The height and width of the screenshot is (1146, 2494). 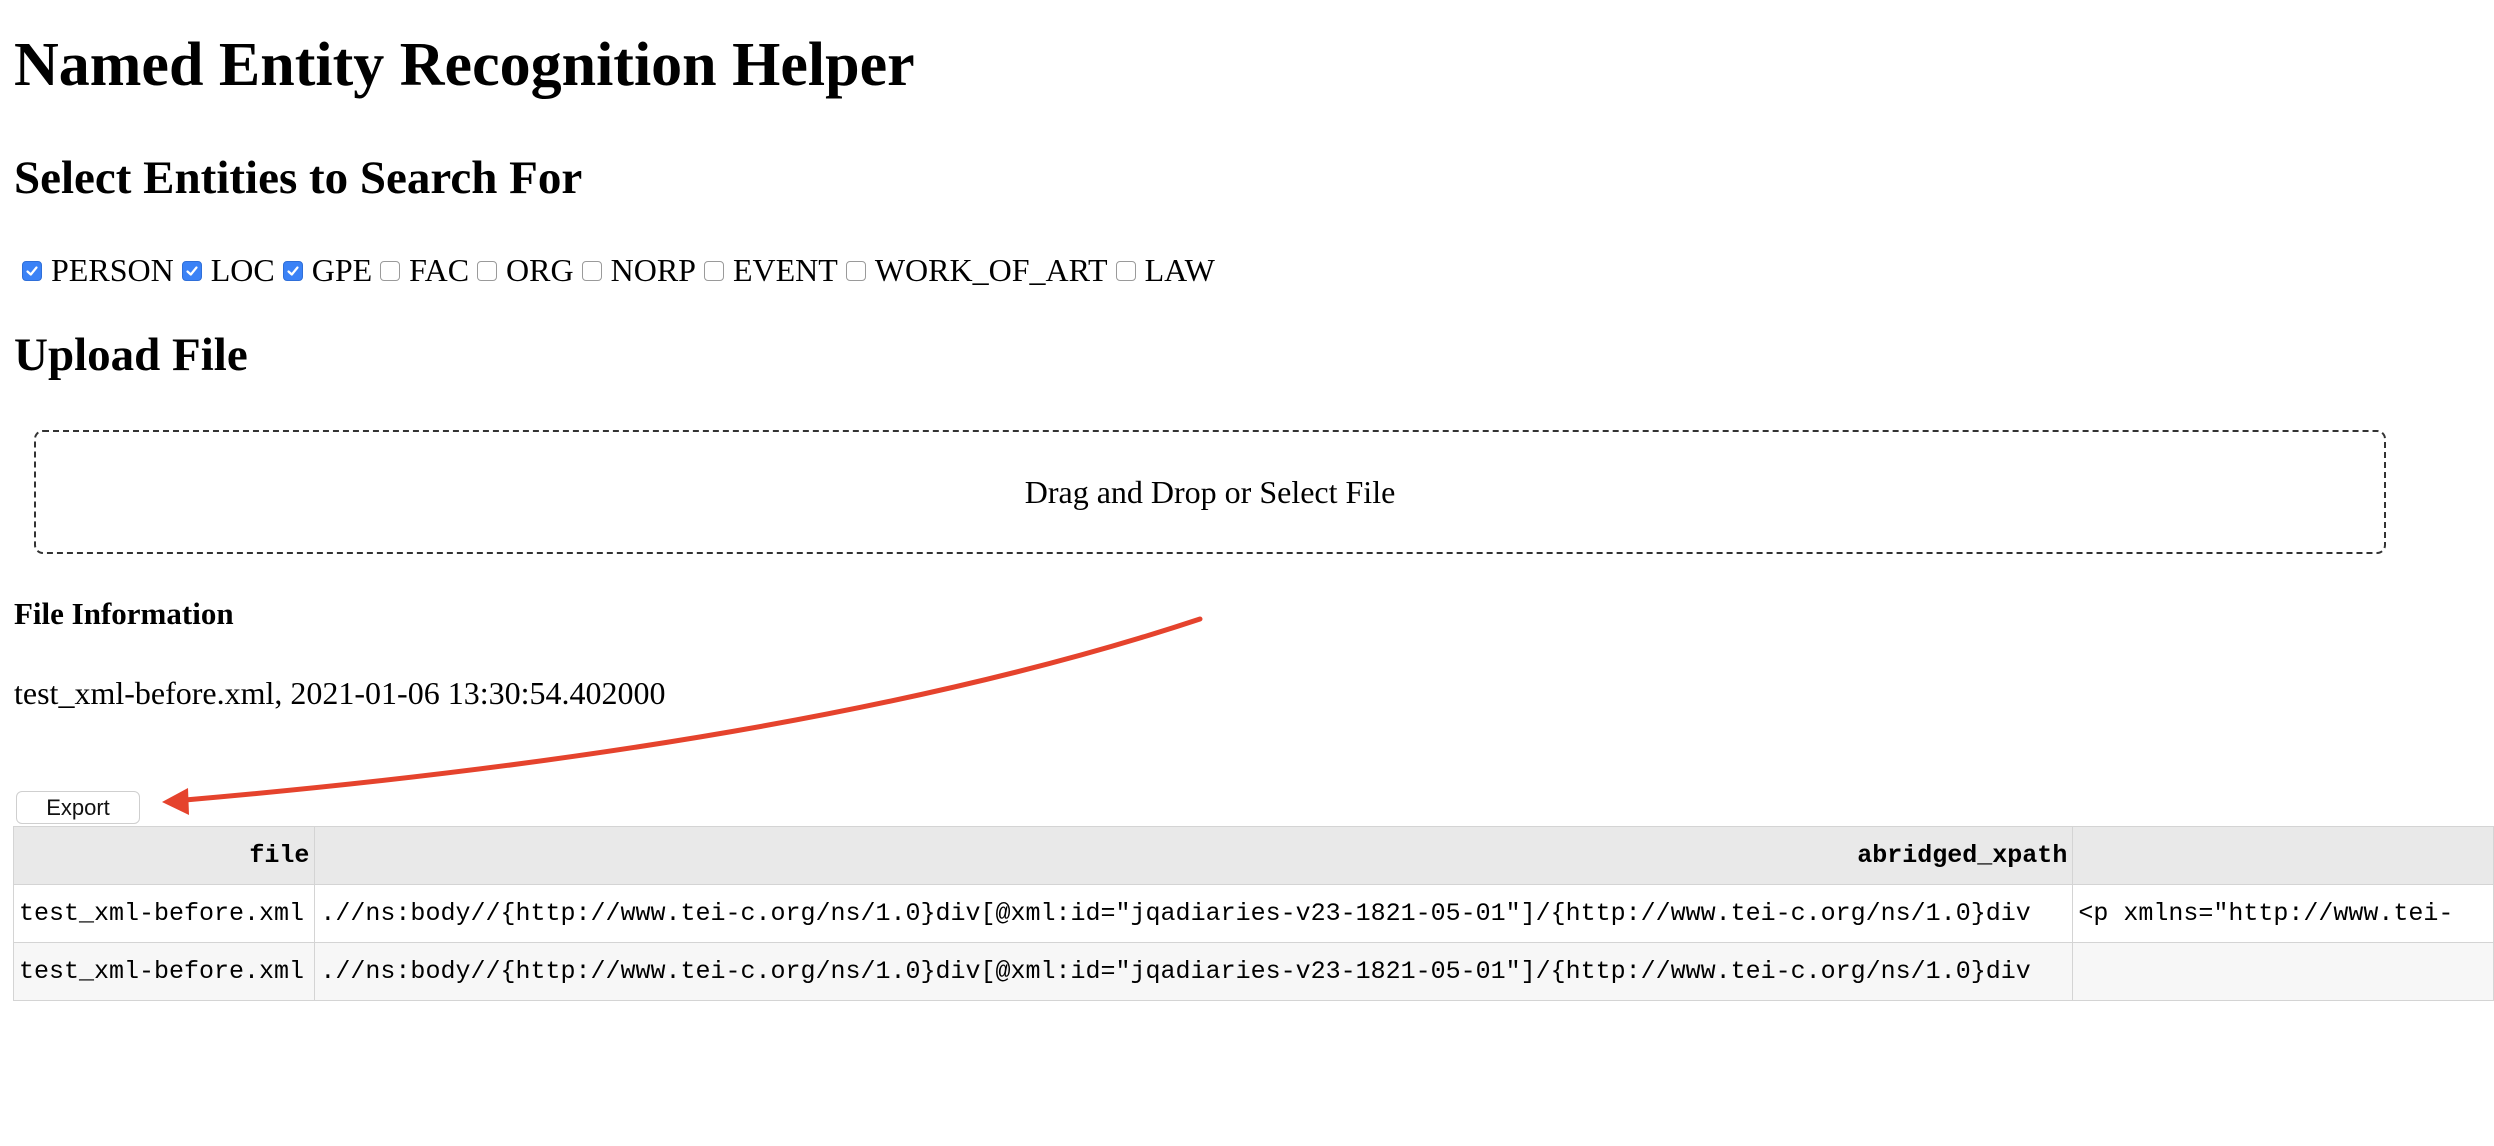 What do you see at coordinates (242, 270) in the screenshot?
I see `entity-label: LOC` at bounding box center [242, 270].